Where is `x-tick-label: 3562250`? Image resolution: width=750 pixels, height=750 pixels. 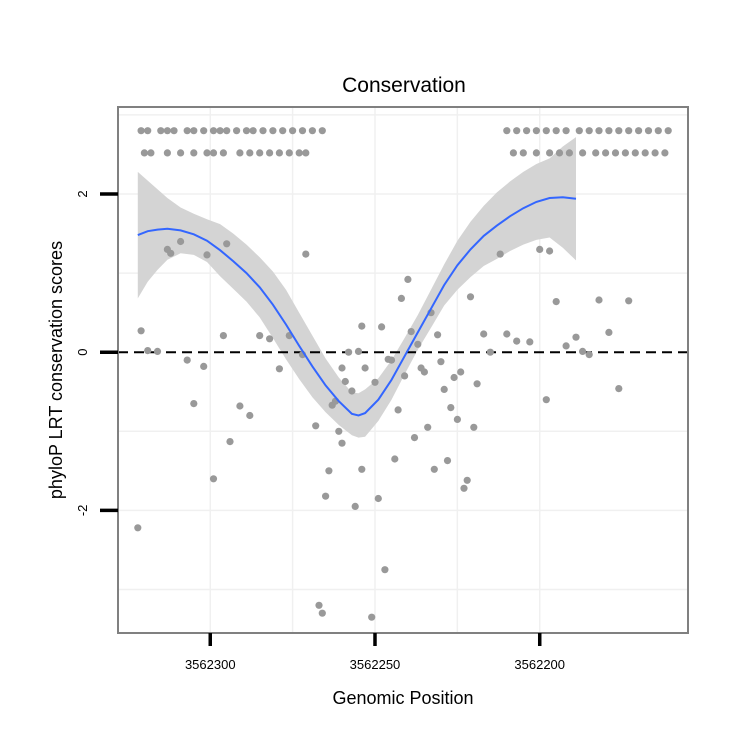
x-tick-label: 3562250 is located at coordinates (375, 664).